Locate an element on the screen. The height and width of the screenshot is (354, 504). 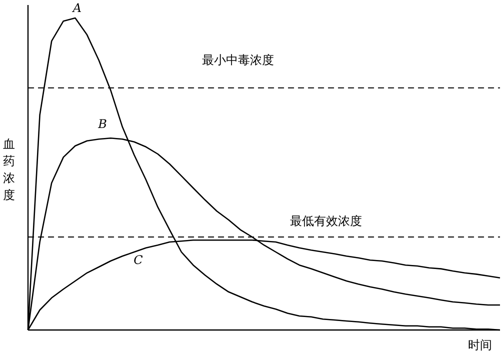
y-axis-title: 血药浓度 is located at coordinates (9, 169).